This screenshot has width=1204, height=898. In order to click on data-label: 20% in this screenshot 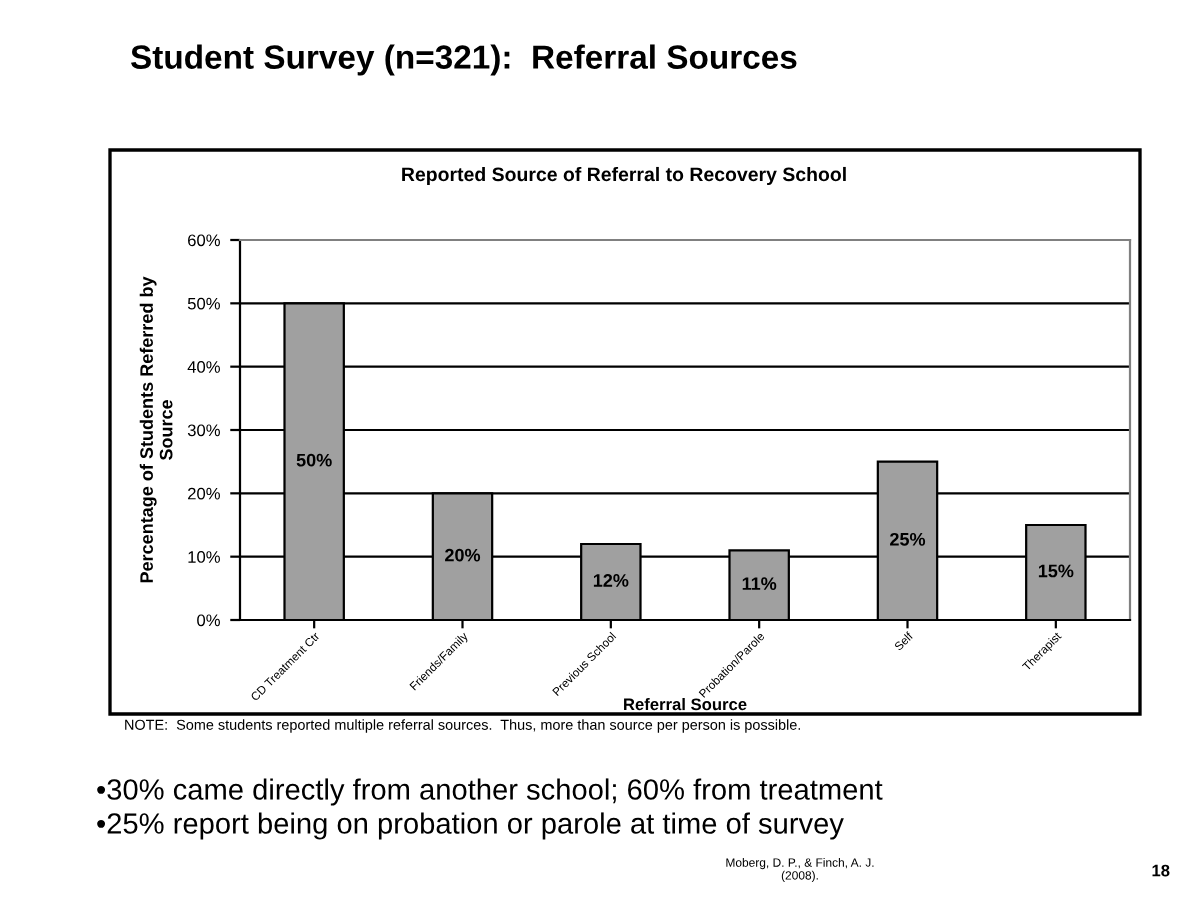, I will do `click(463, 555)`.